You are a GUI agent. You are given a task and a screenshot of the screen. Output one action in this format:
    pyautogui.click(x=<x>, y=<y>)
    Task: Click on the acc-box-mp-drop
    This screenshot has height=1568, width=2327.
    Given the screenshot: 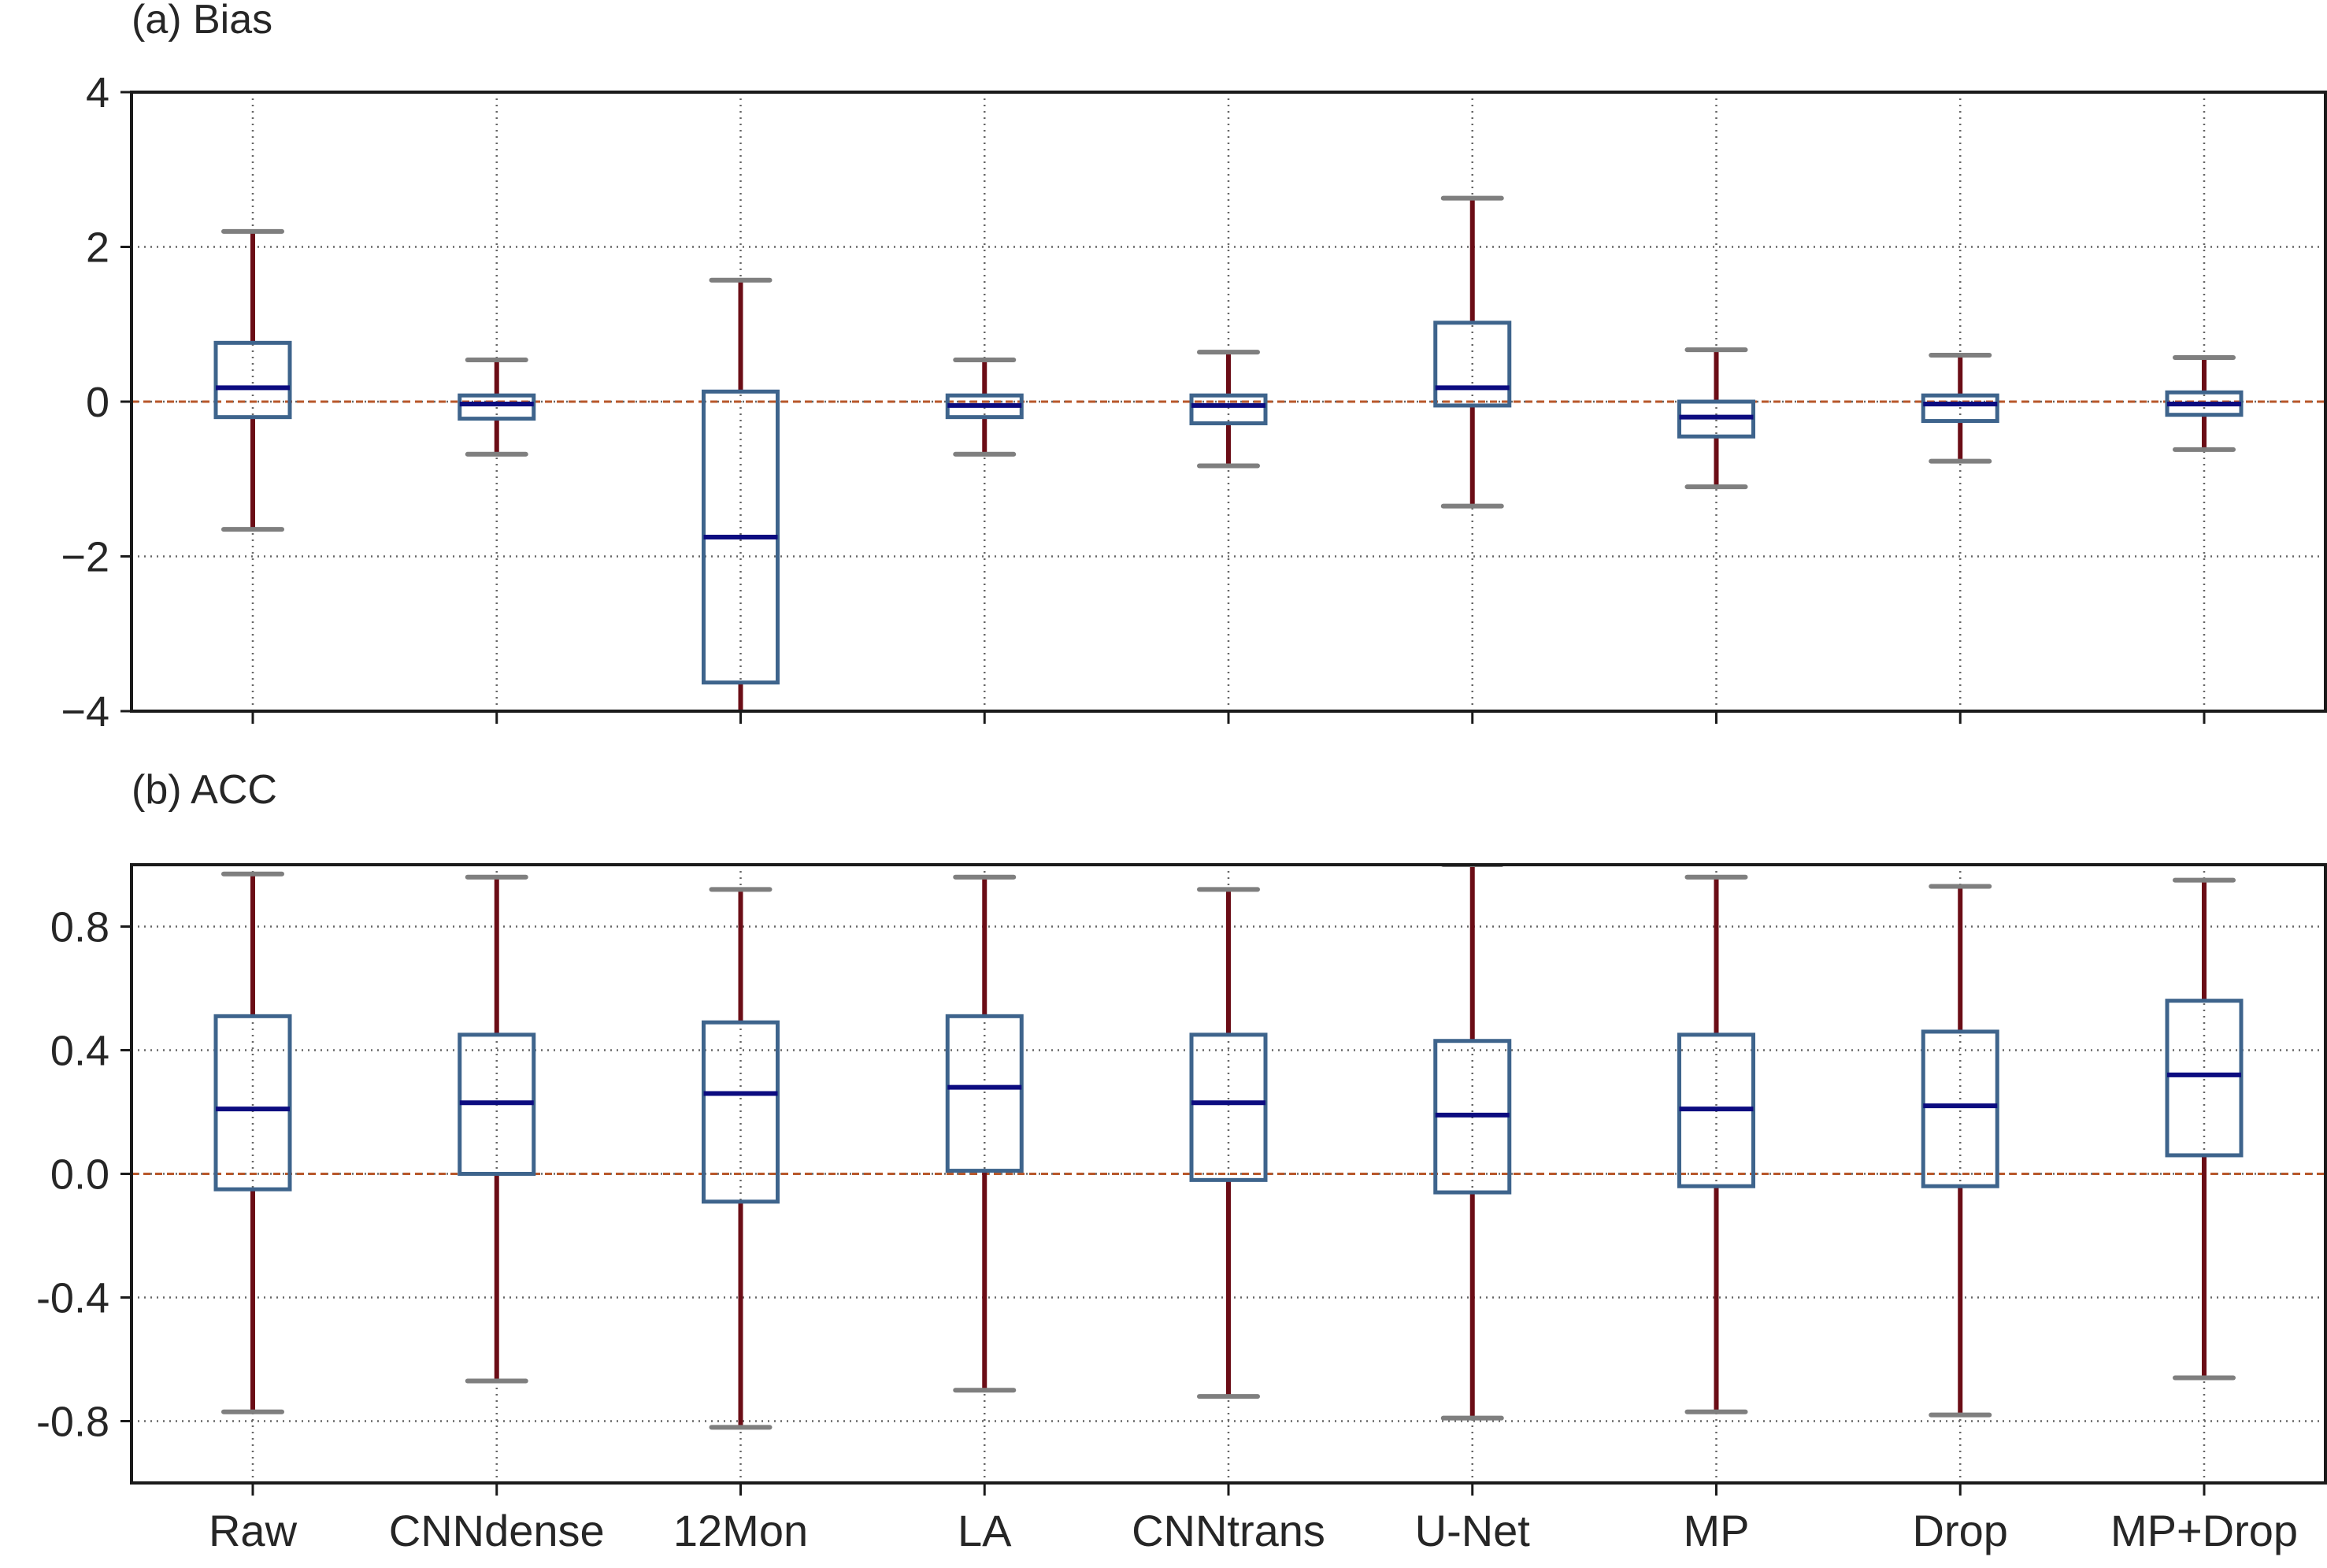 What is the action you would take?
    pyautogui.click(x=2204, y=1129)
    